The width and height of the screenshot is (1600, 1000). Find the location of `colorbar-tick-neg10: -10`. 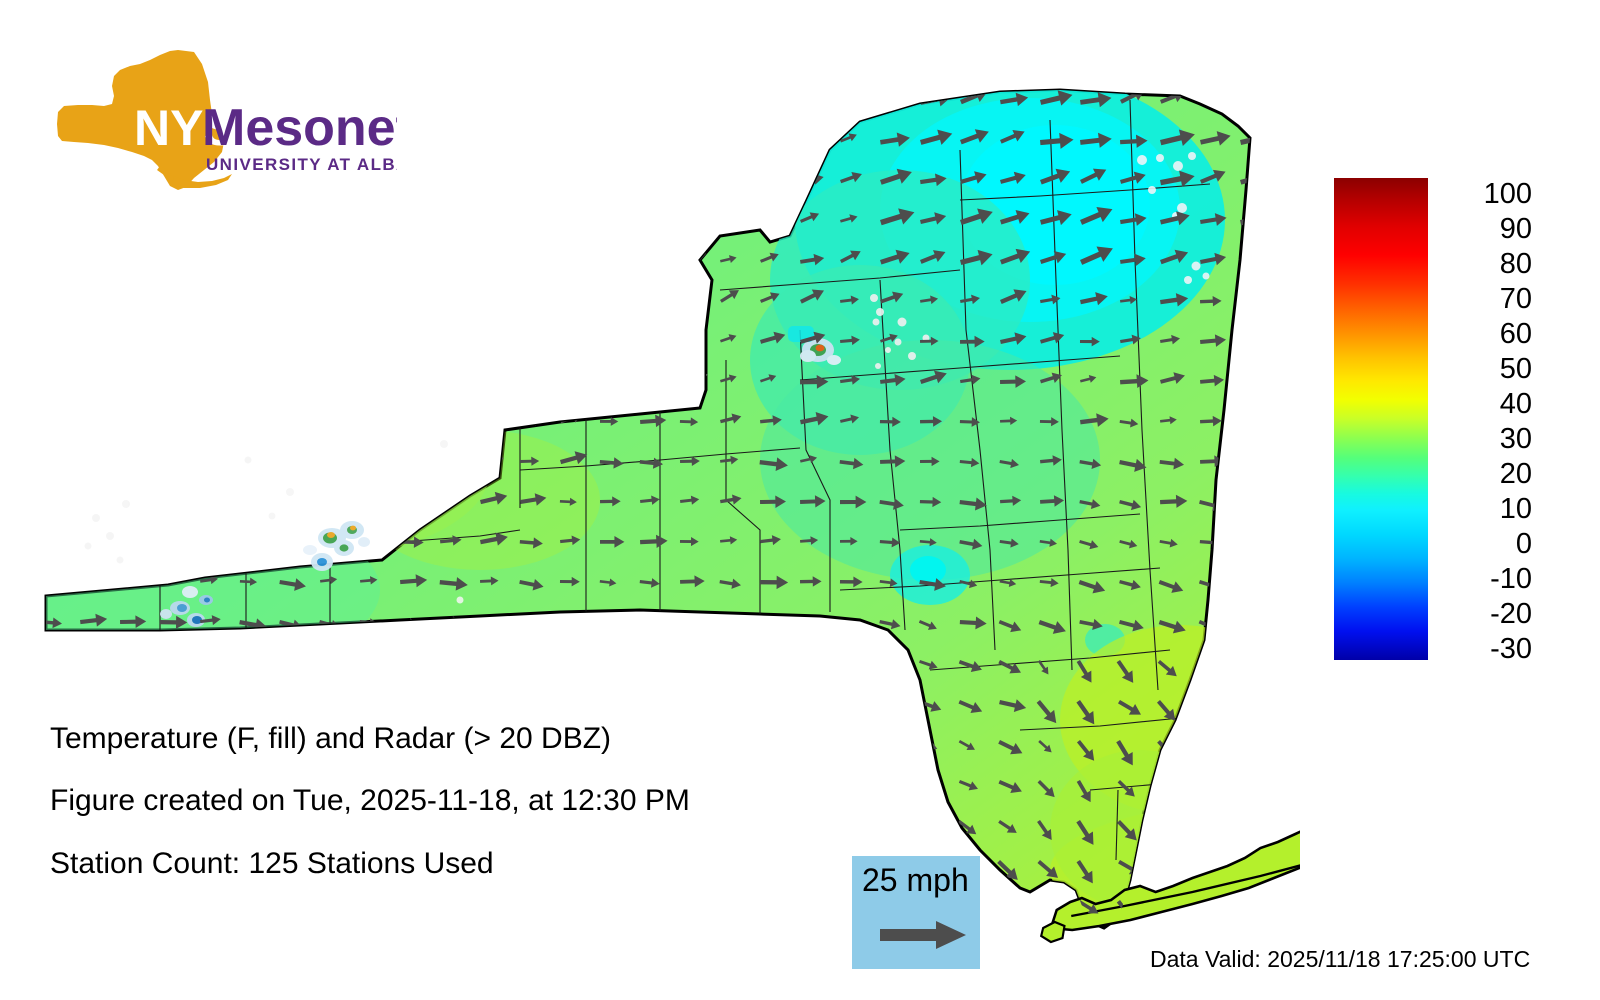

colorbar-tick-neg10: -10 is located at coordinates (1511, 579).